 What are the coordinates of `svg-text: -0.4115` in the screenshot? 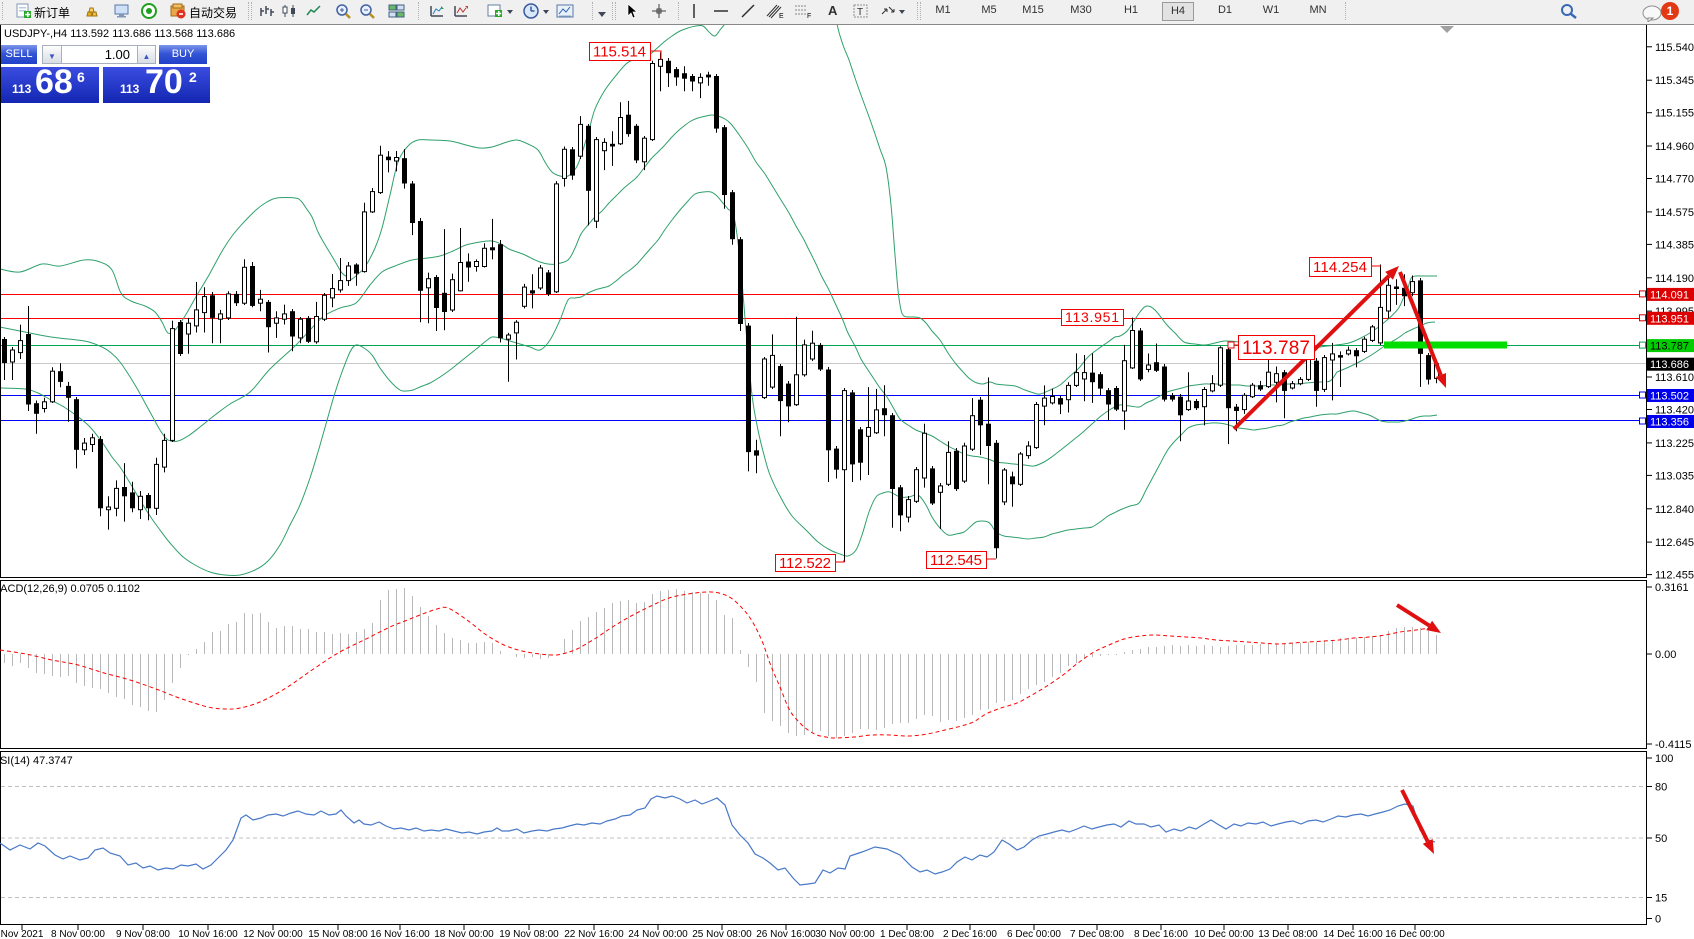 It's located at (1673, 745).